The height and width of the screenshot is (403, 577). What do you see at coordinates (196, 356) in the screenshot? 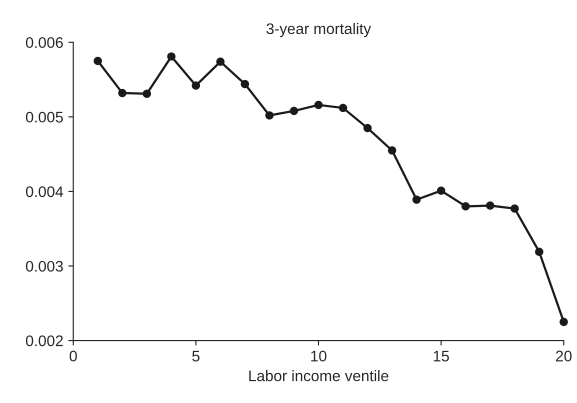
I see `x-tick-label: 5` at bounding box center [196, 356].